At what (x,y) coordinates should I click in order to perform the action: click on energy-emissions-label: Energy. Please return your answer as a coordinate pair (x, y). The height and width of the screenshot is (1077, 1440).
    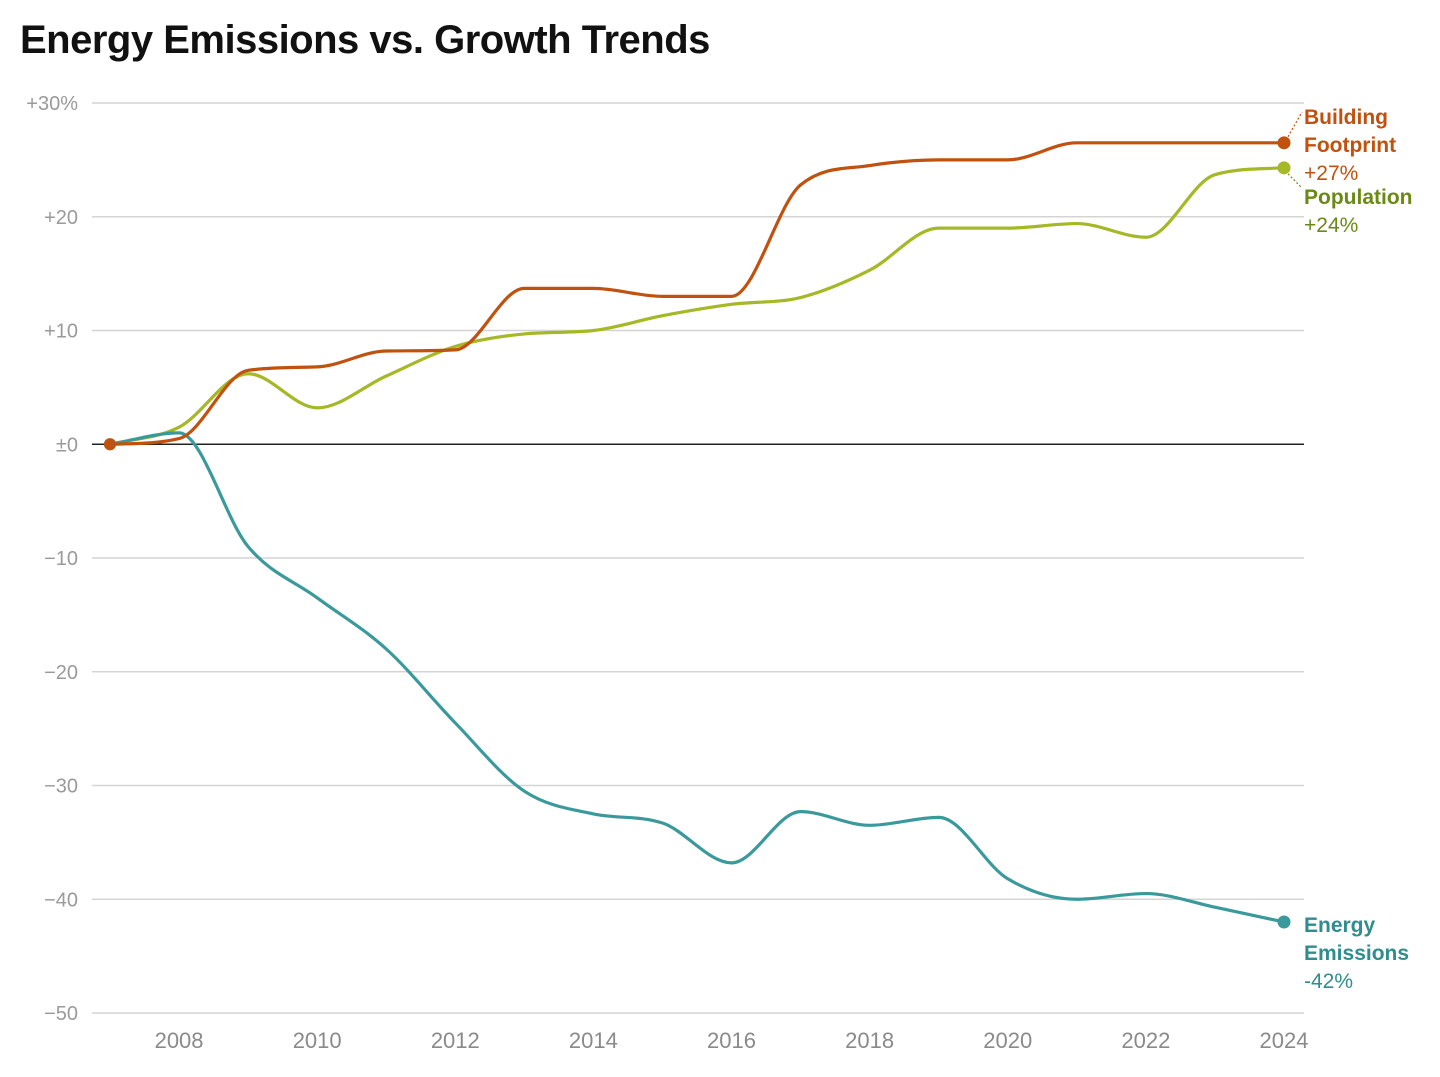
    Looking at the image, I should click on (1340, 925).